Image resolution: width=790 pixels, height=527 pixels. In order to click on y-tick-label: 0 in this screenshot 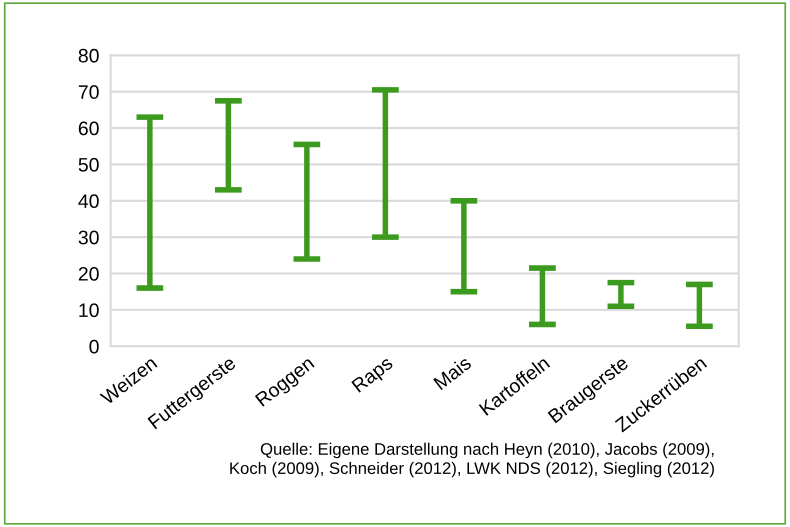, I will do `click(94, 347)`.